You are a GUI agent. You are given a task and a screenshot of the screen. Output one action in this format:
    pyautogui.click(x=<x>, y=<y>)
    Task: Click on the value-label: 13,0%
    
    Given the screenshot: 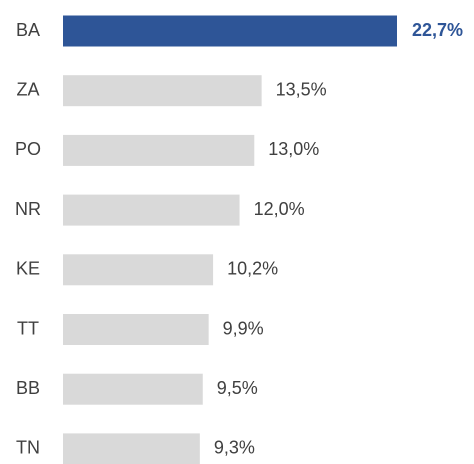 What is the action you would take?
    pyautogui.click(x=293, y=149)
    